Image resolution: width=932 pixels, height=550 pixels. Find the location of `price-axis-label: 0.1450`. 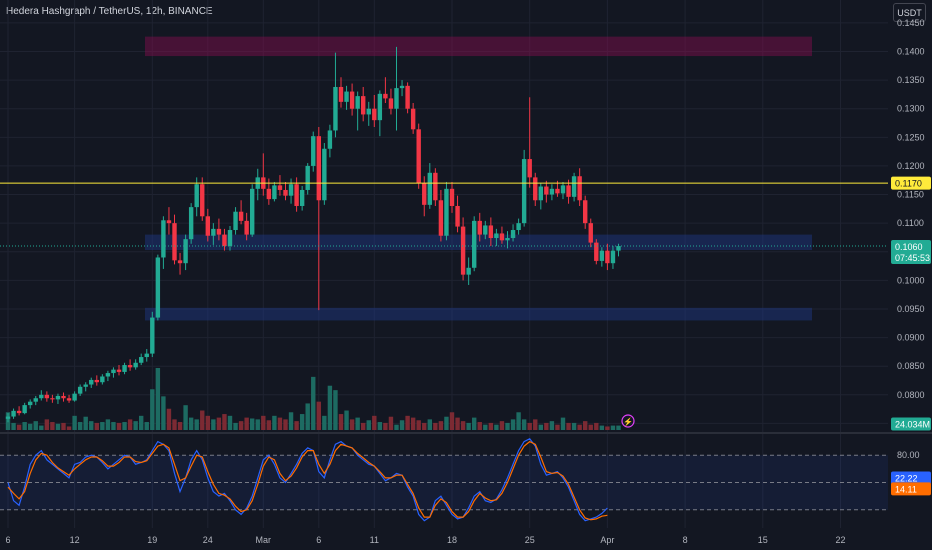

price-axis-label: 0.1450 is located at coordinates (911, 23).